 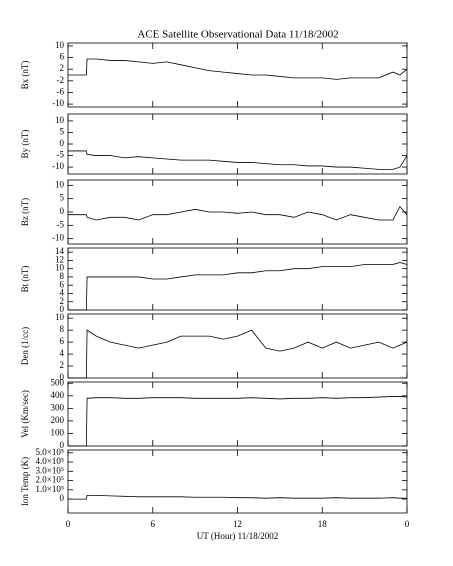 What do you see at coordinates (50, 461) in the screenshot?
I see `y-tick-label: 4.0×10⁵` at bounding box center [50, 461].